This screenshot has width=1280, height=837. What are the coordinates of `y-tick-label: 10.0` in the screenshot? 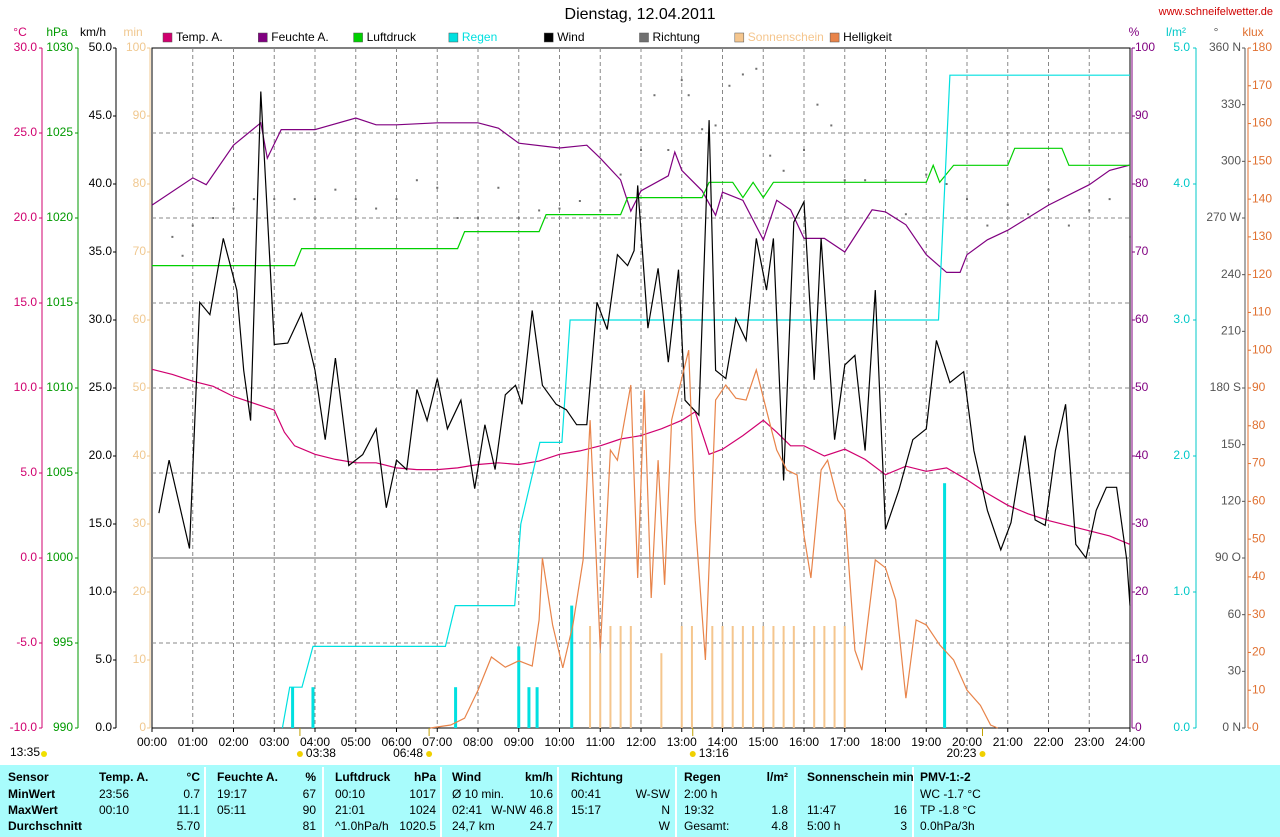 It's located at (26, 387).